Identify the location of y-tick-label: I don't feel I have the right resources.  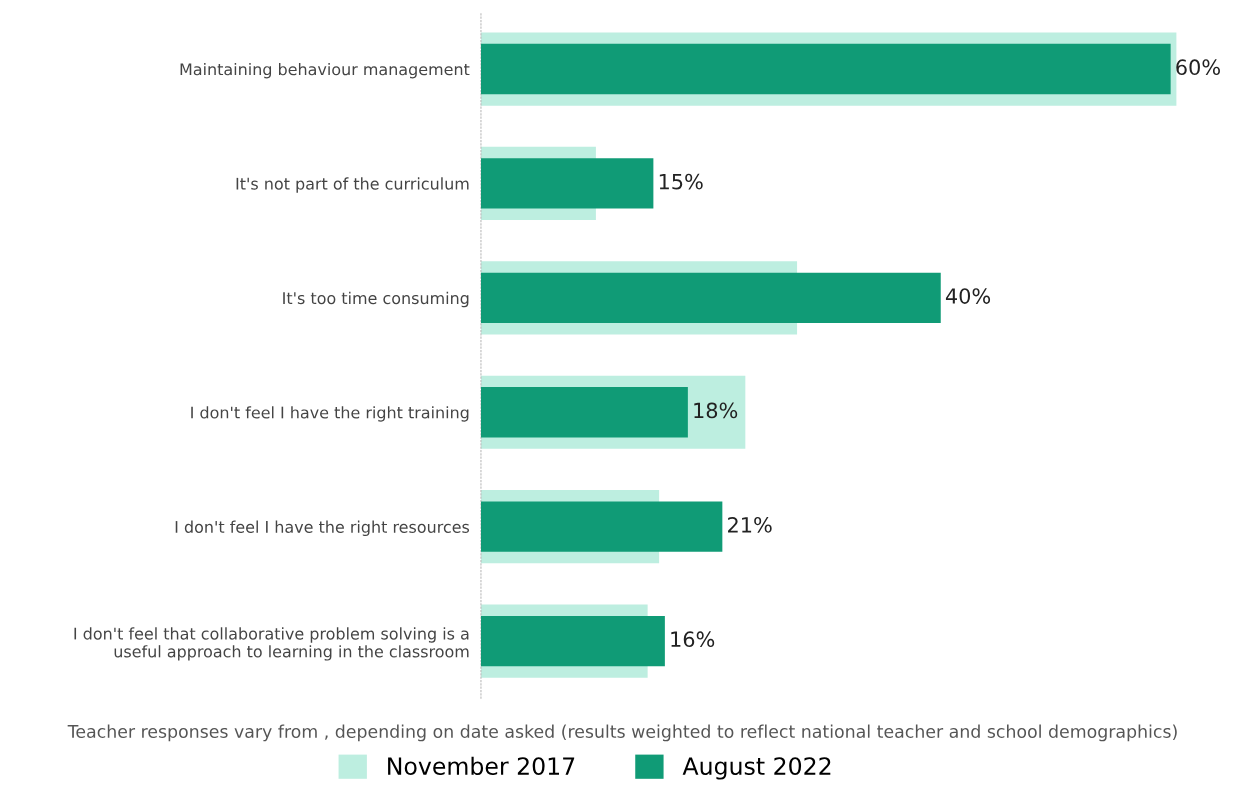
(322, 528).